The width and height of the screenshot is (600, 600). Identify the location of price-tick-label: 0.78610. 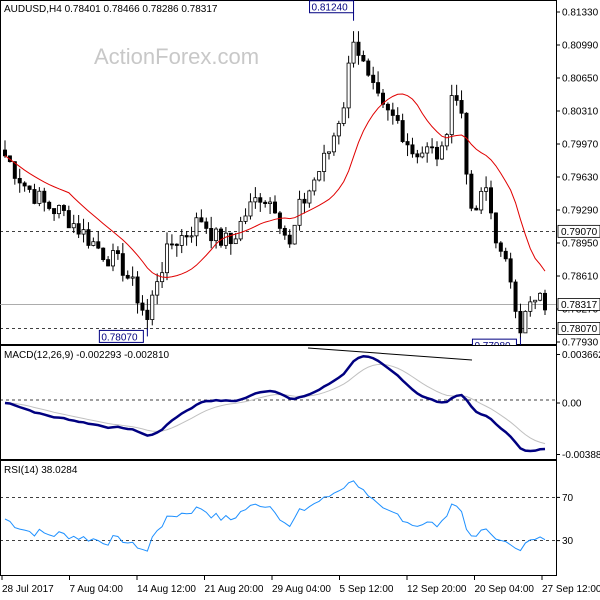
(580, 277).